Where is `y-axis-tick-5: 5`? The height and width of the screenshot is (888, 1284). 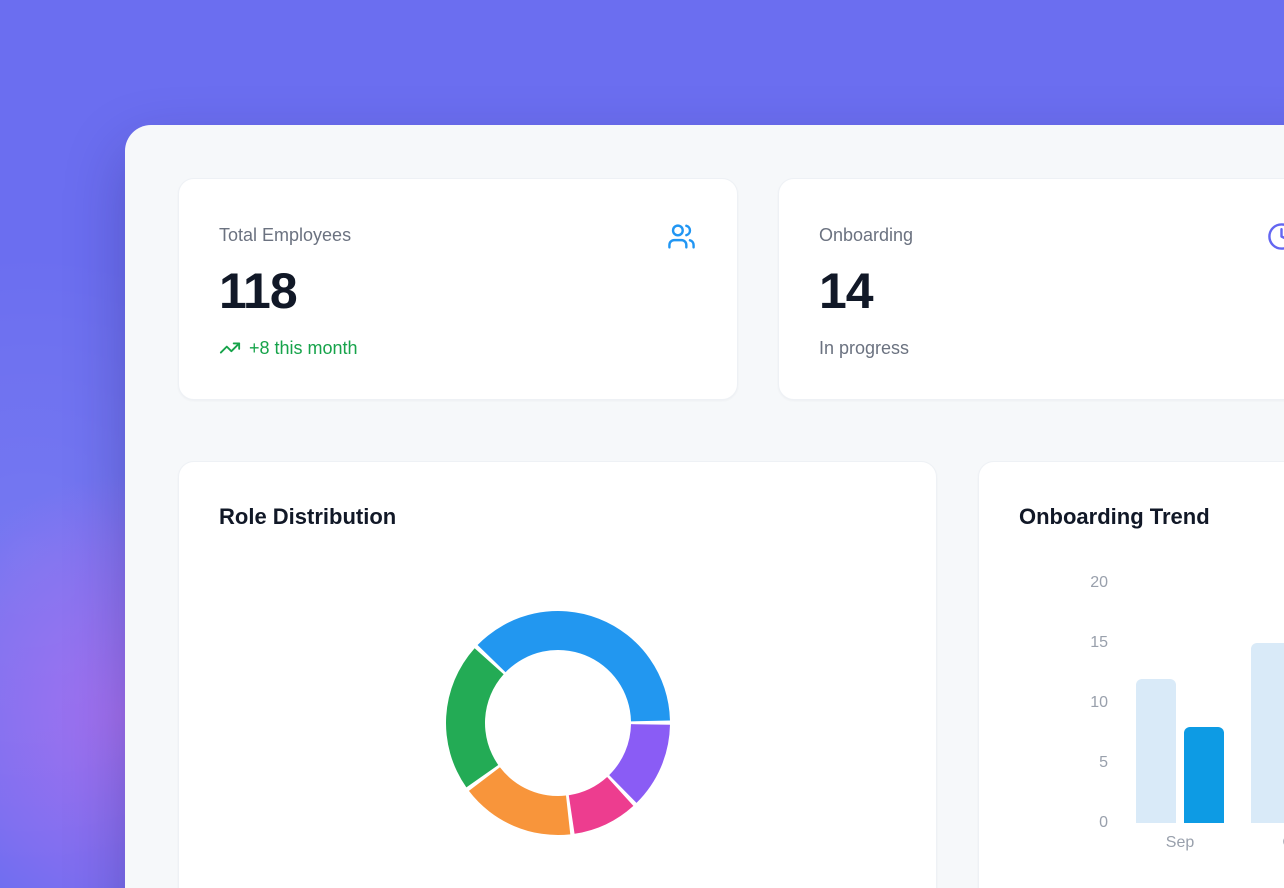 y-axis-tick-5: 5 is located at coordinates (1103, 762).